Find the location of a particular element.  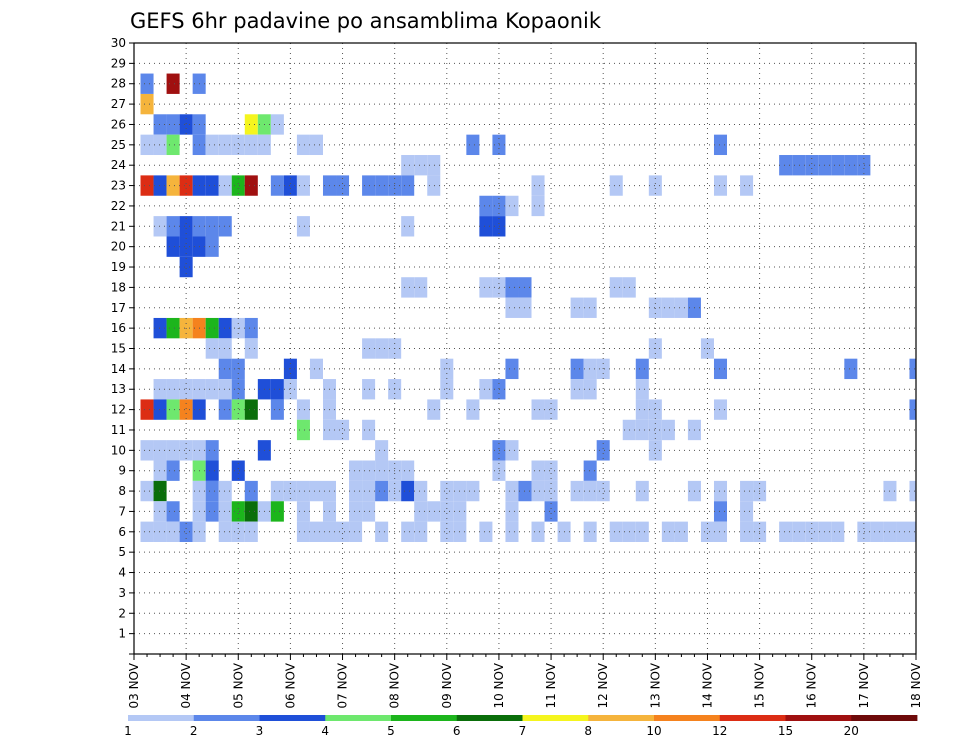

y-tick-label: 12 is located at coordinates (118, 410).